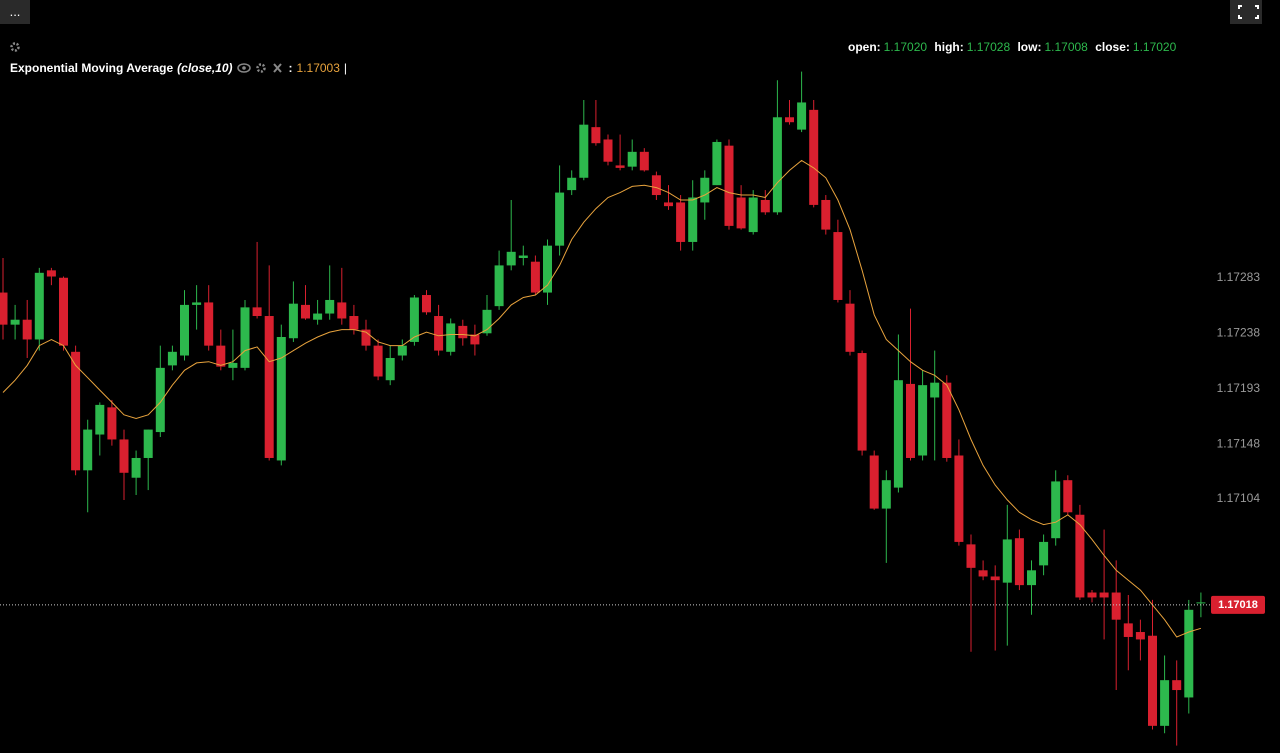 The height and width of the screenshot is (753, 1280). Describe the element at coordinates (1239, 388) in the screenshot. I see `y-tick-label: 1.17193` at that location.